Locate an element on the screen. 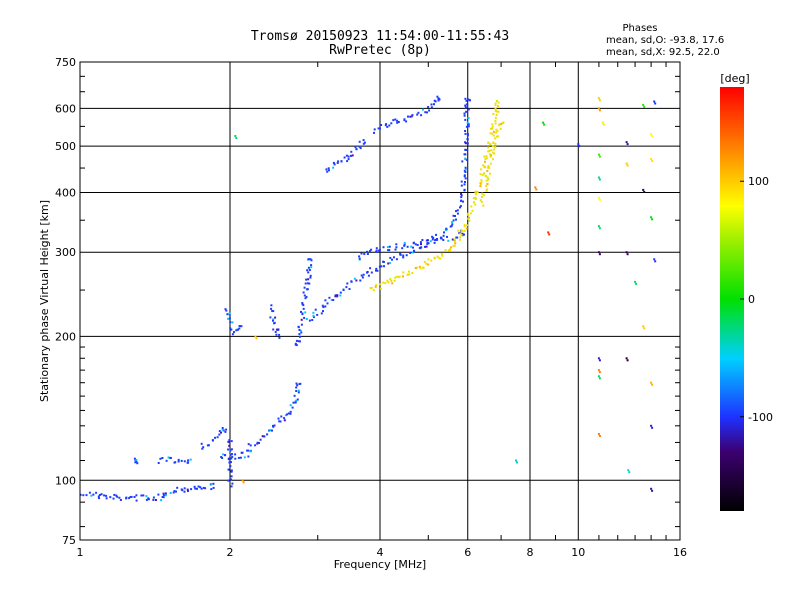 Image resolution: width=800 pixels, height=600 pixels. colorbar-unit: [deg] is located at coordinates (734, 78).